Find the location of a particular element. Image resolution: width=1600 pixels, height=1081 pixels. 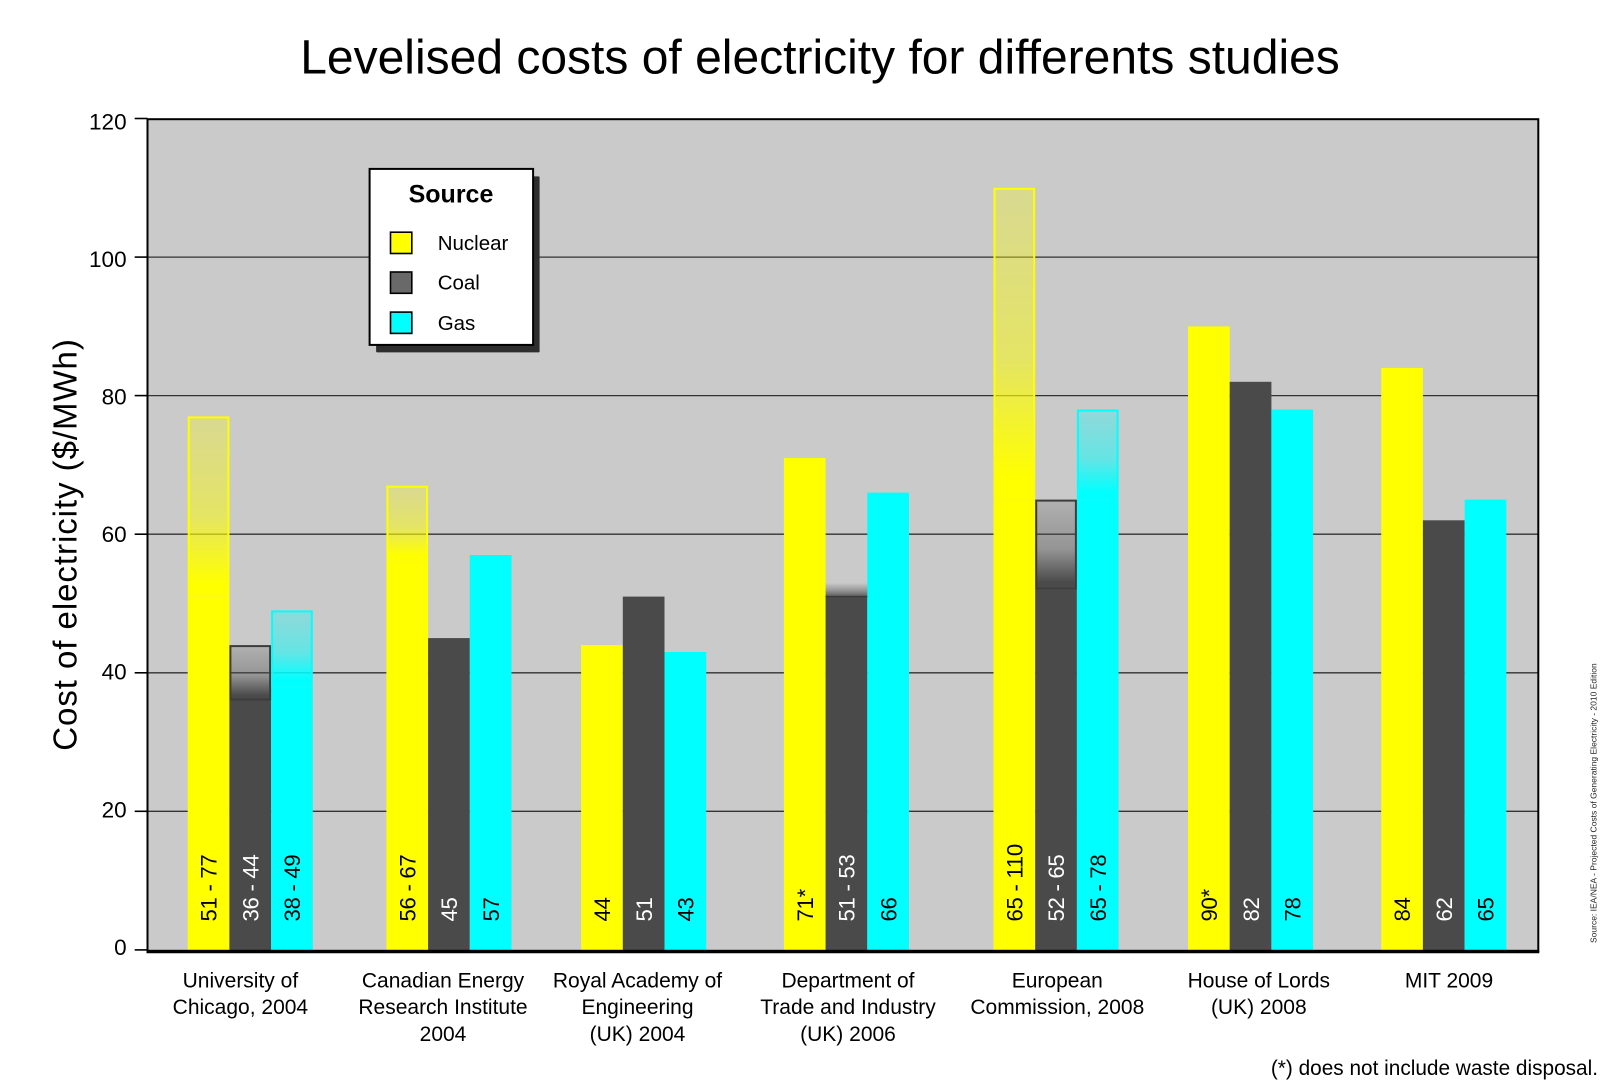

svg-text: University of is located at coordinates (241, 981).